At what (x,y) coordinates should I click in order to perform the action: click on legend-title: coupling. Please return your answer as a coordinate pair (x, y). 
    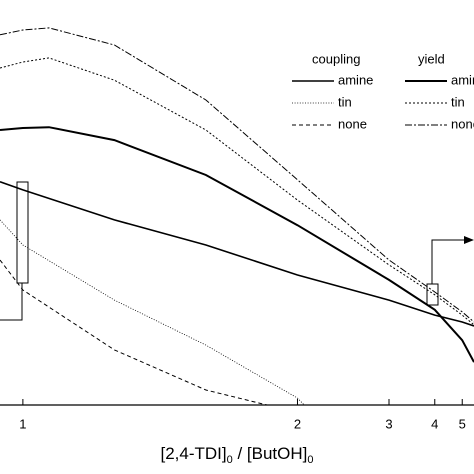
    Looking at the image, I should click on (336, 58).